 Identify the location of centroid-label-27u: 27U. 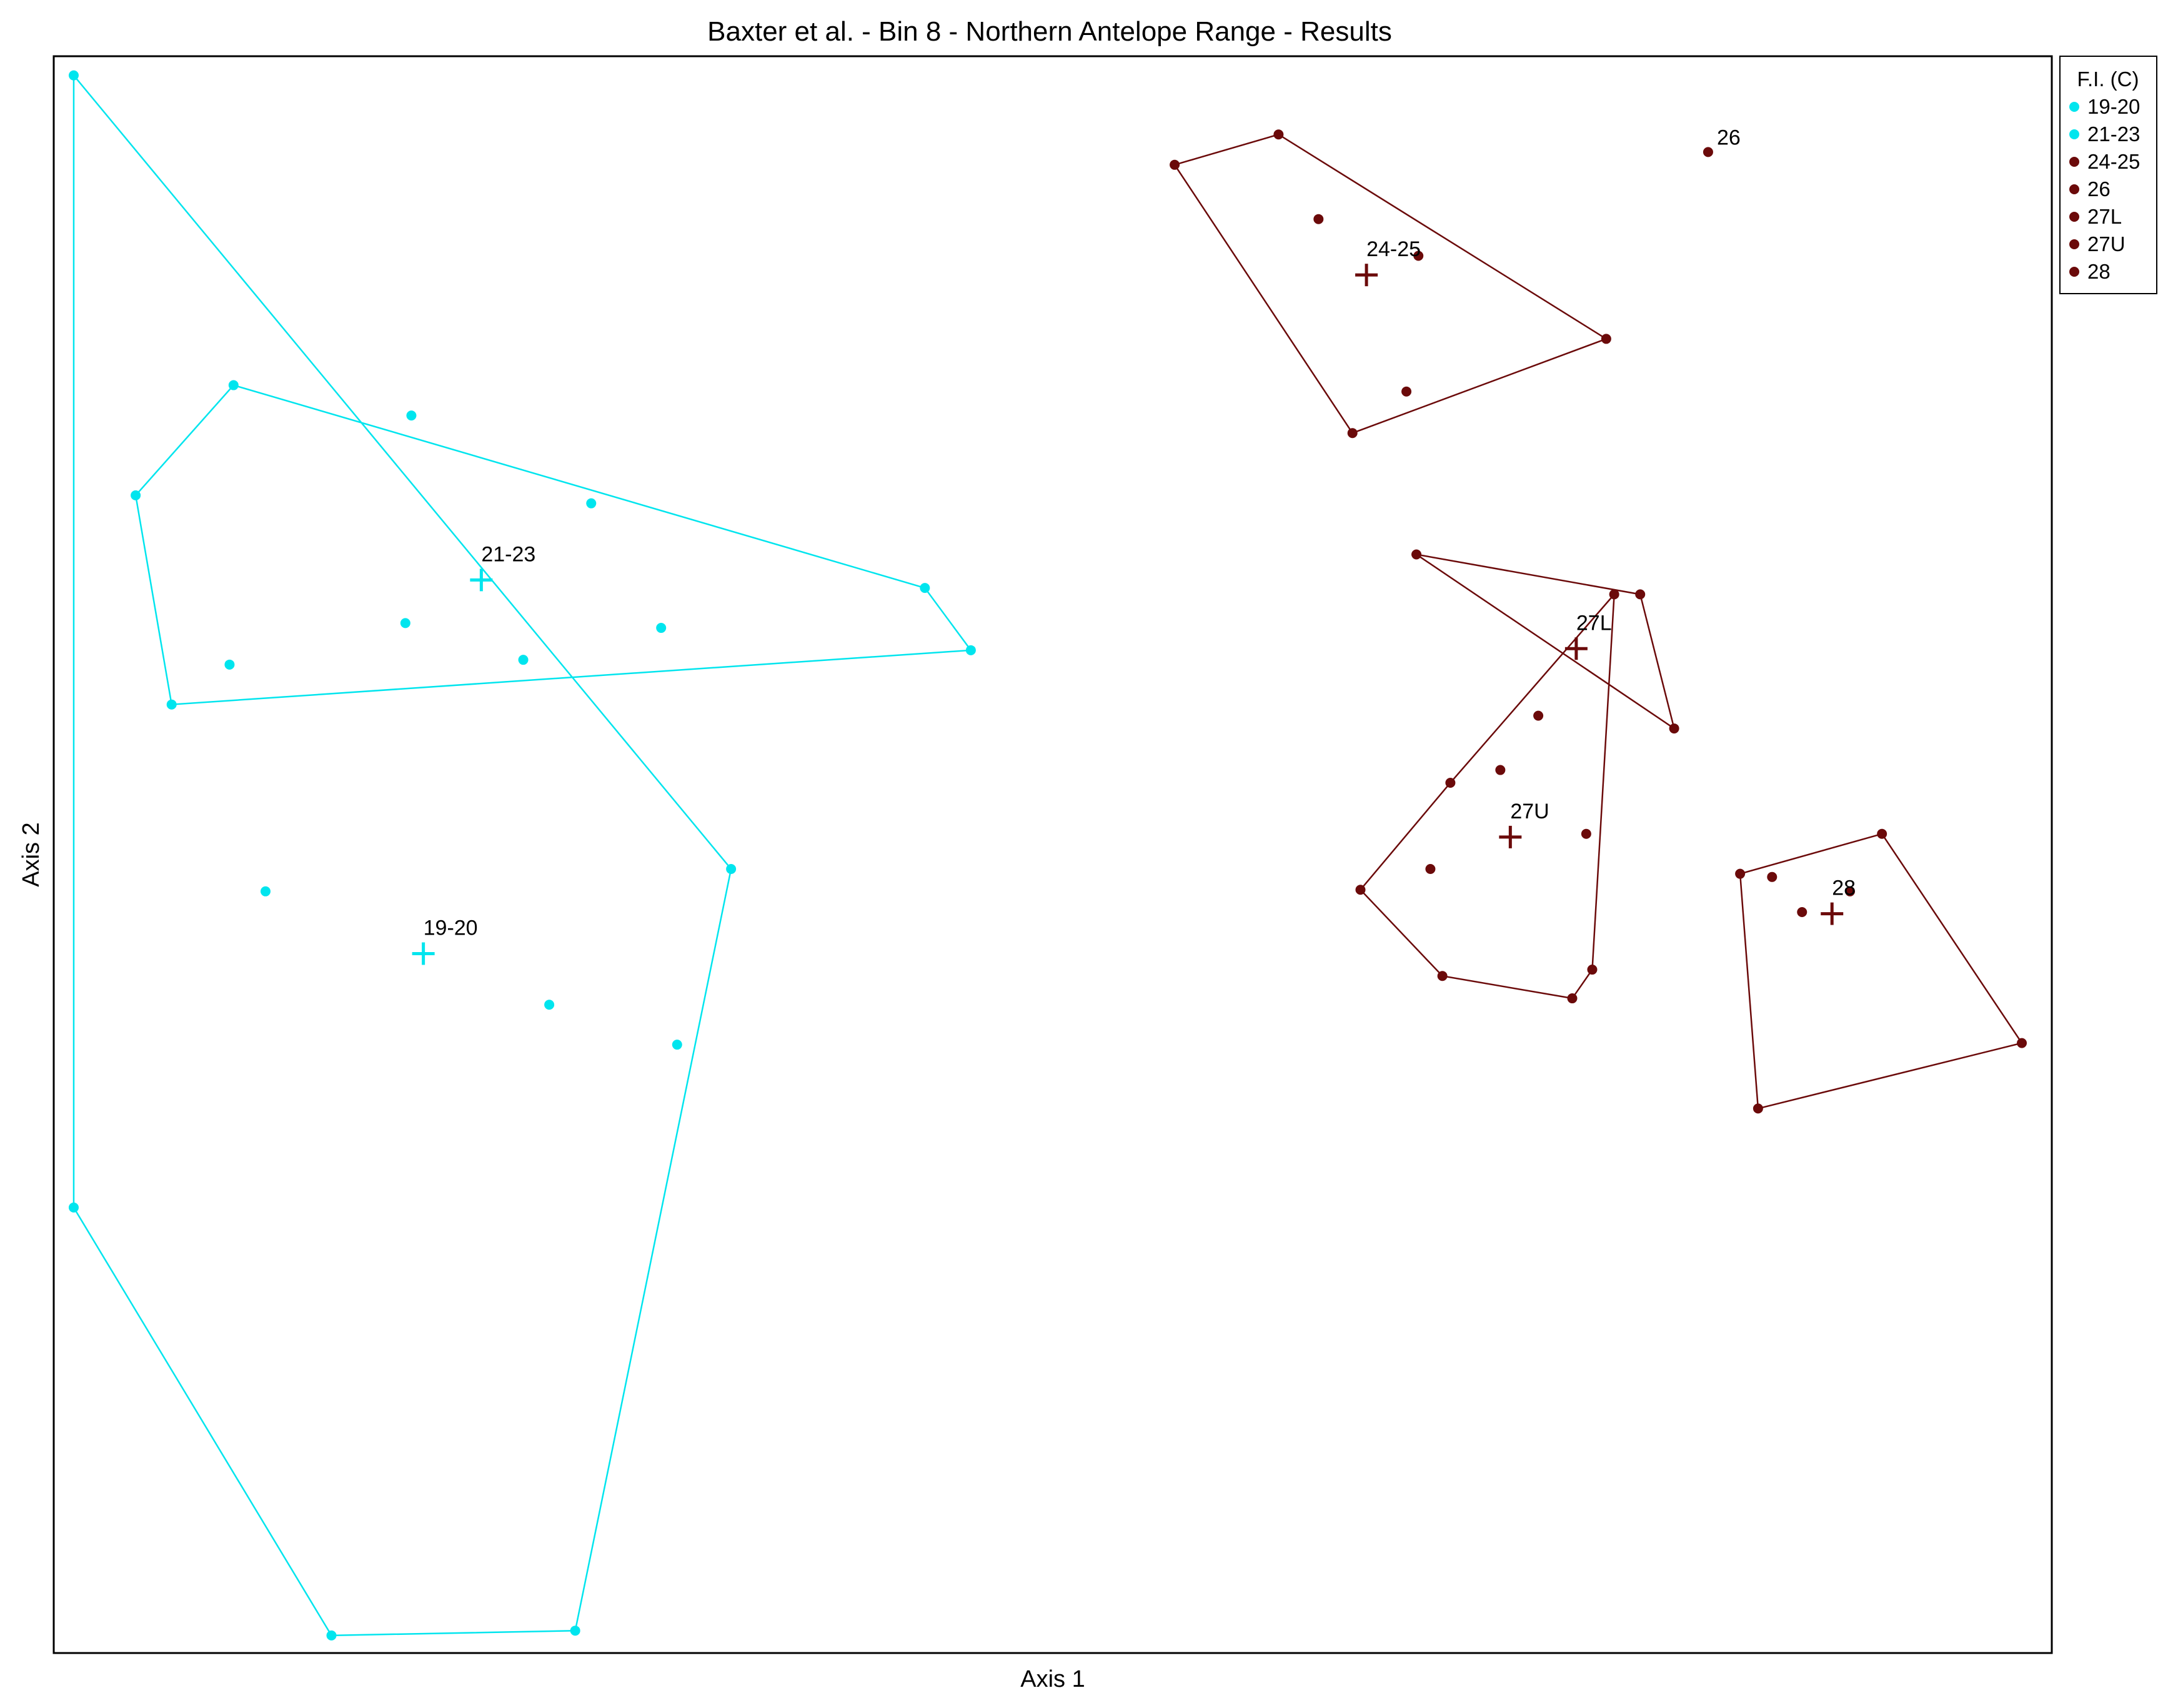
(1529, 811).